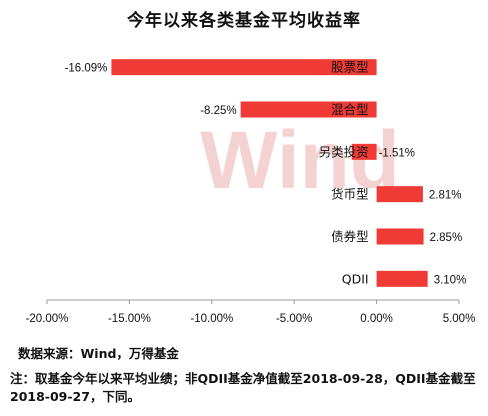 Image resolution: width=488 pixels, height=416 pixels. I want to click on value-label: 3.10%, so click(450, 280).